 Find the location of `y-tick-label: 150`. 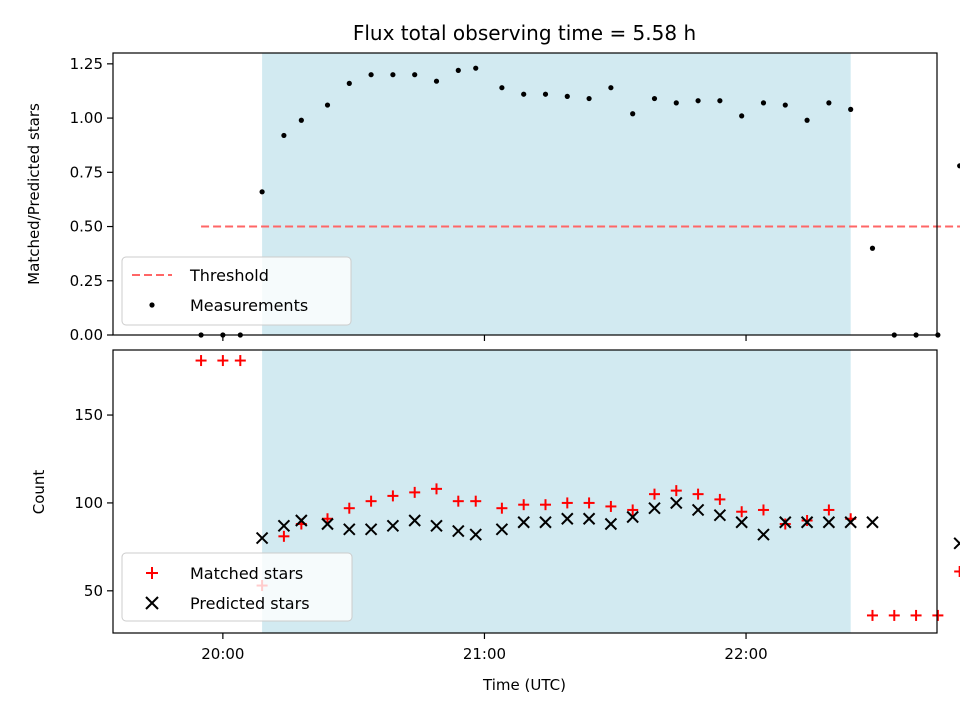

y-tick-label: 150 is located at coordinates (88, 415).